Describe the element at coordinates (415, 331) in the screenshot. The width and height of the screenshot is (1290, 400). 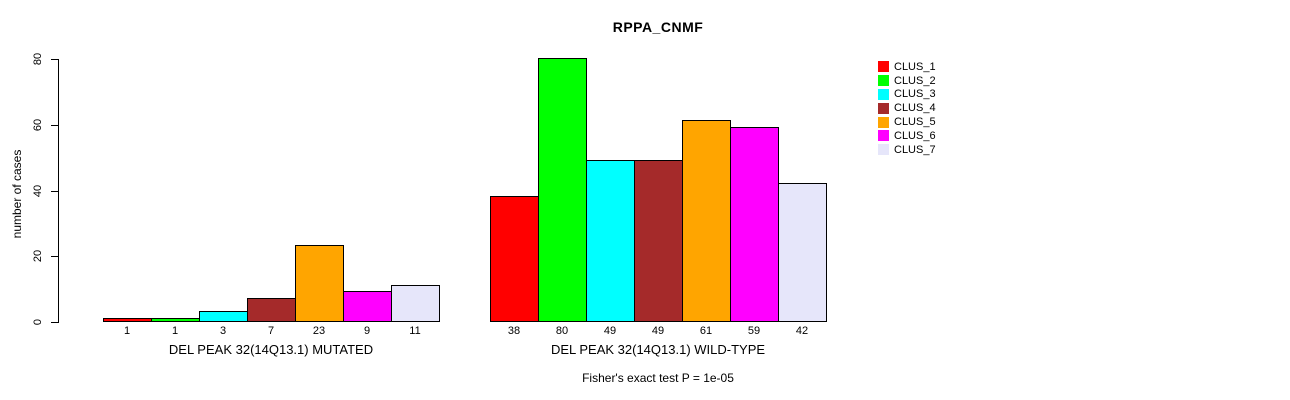
I see `bar-value-label: 11` at that location.